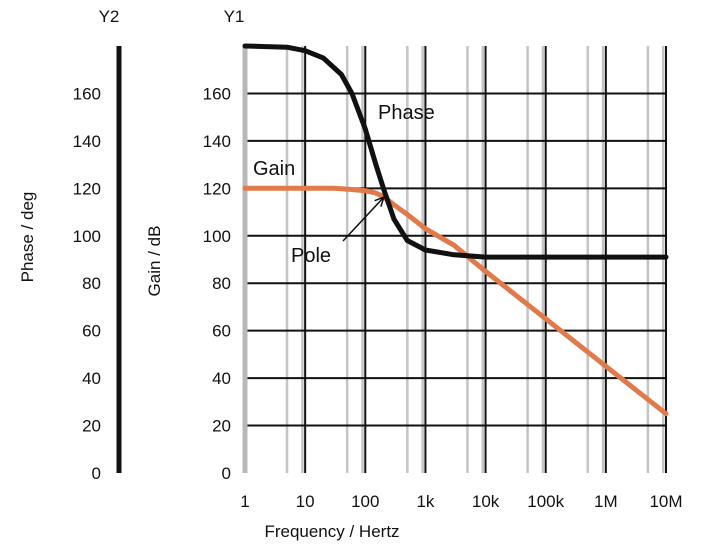 This screenshot has height=549, width=705. Describe the element at coordinates (606, 501) in the screenshot. I see `x-tick-label: 1M` at that location.